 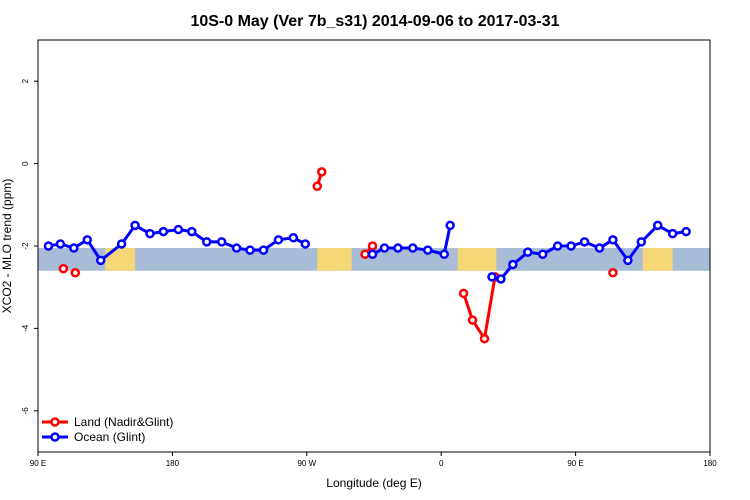 What do you see at coordinates (123, 422) in the screenshot?
I see `legend-label-land: Land (Nadir&Glint)` at bounding box center [123, 422].